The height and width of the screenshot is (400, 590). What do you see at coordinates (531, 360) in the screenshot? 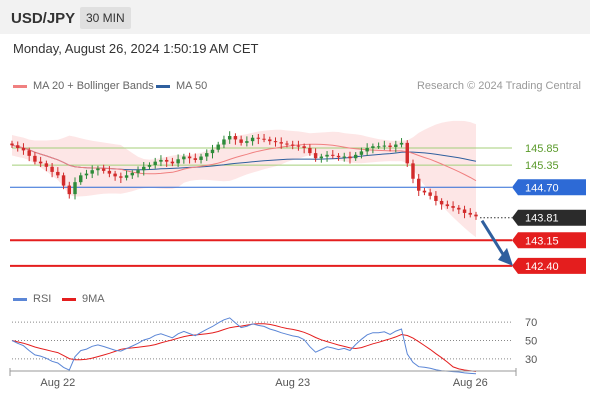
I see `rsi-tick-label: 30` at bounding box center [531, 360].